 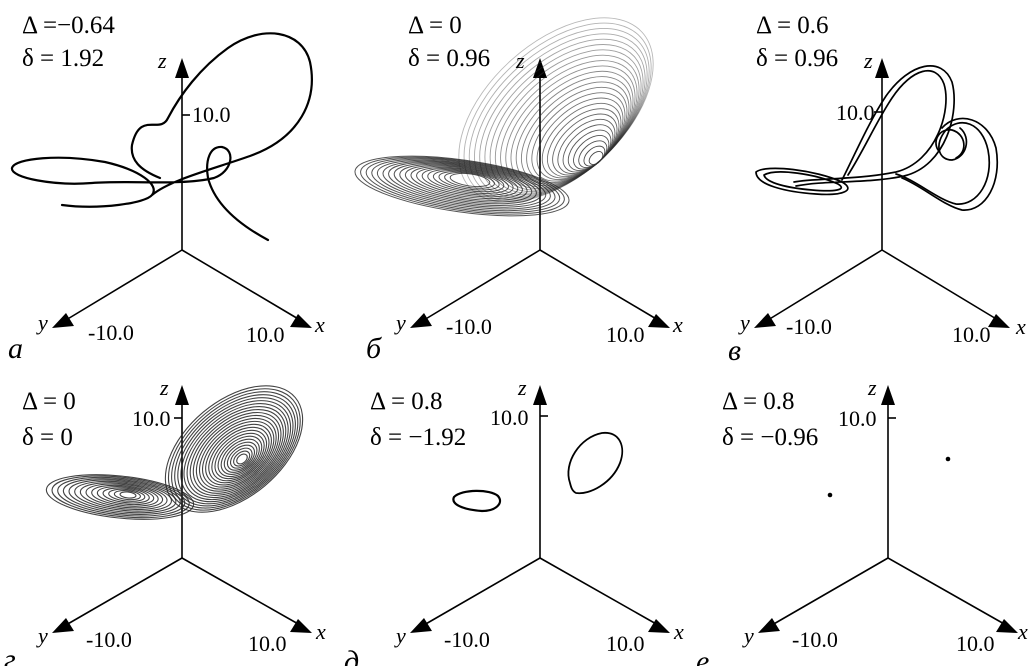 What do you see at coordinates (540, 509) in the screenshot?
I see `axes-e` at bounding box center [540, 509].